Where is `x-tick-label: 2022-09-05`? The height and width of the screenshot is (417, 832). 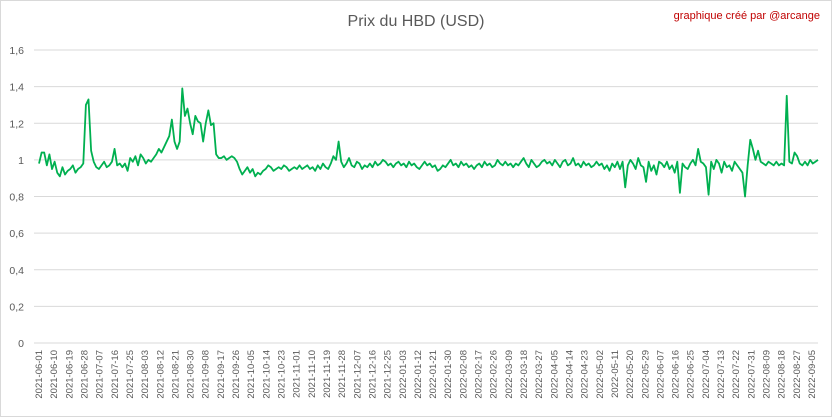 x-tick-label: 2022-09-05 is located at coordinates (812, 374).